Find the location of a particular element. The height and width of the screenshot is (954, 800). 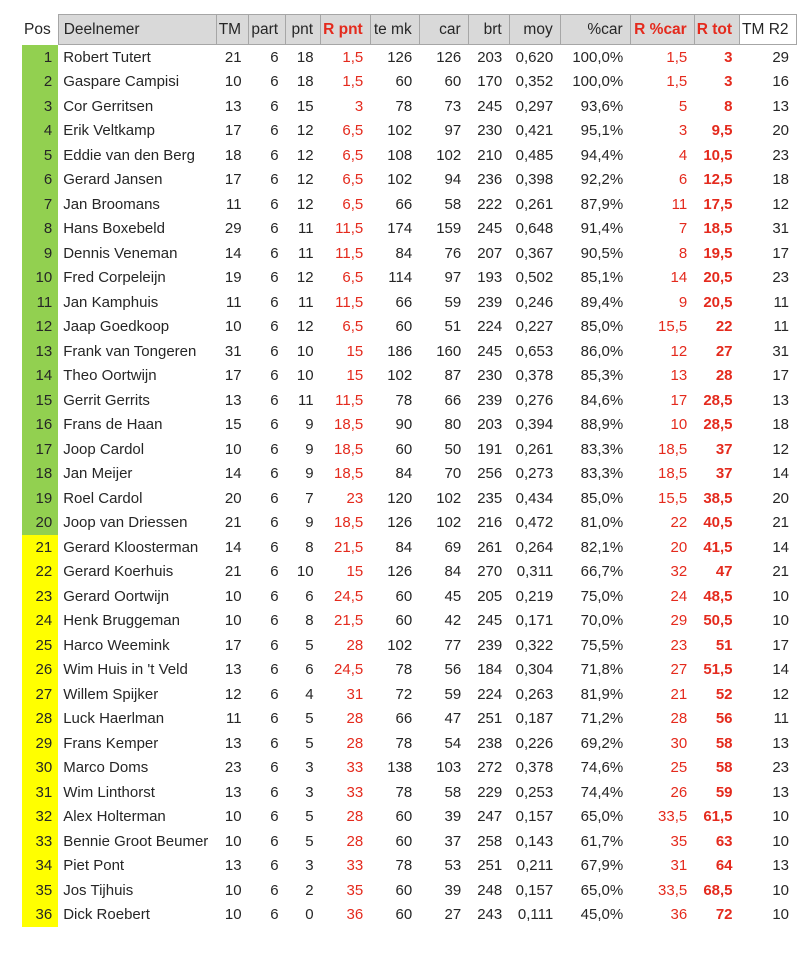

cell-pnt: 9 is located at coordinates (309, 425).